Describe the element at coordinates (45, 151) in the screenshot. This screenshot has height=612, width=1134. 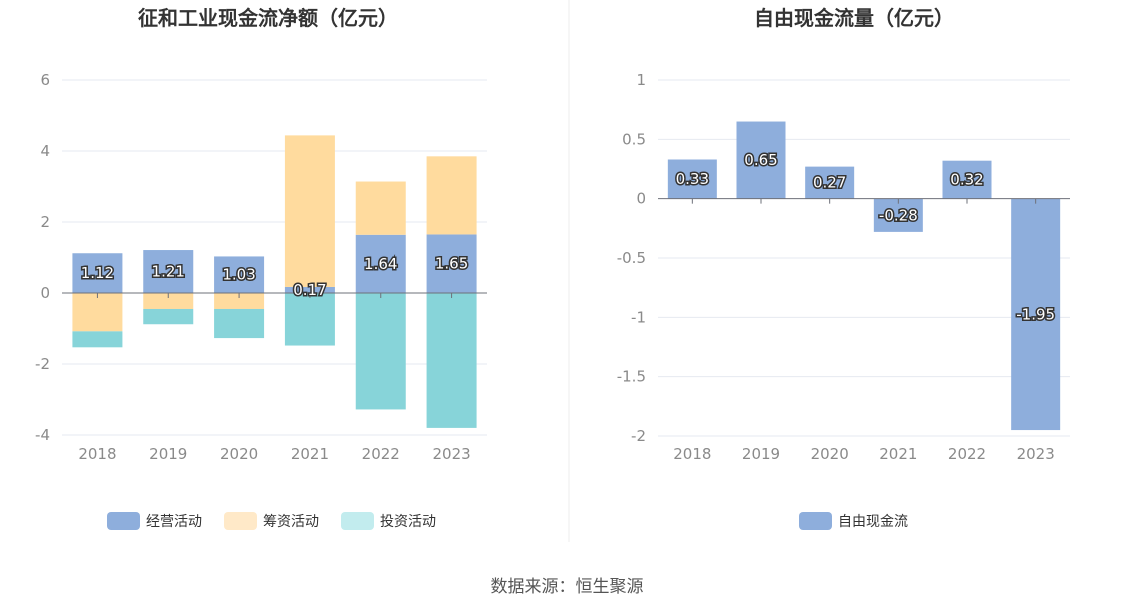
I see `y-tick-label: 4` at that location.